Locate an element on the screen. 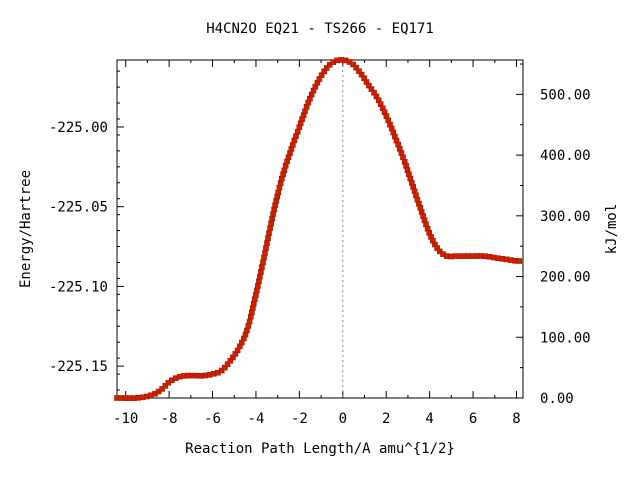 The width and height of the screenshot is (640, 480). y2-tick-label: 100.00 is located at coordinates (565, 338).